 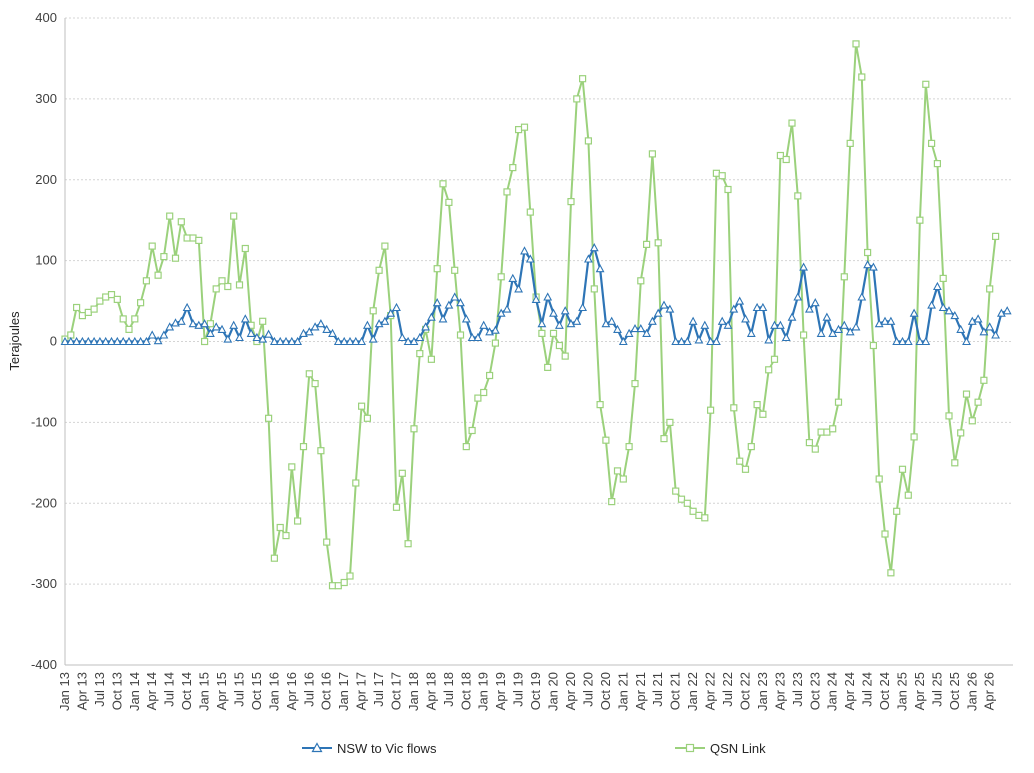 I want to click on legend-item-nsw-to-vic-flows: NSW to Vic flows, so click(x=369, y=748).